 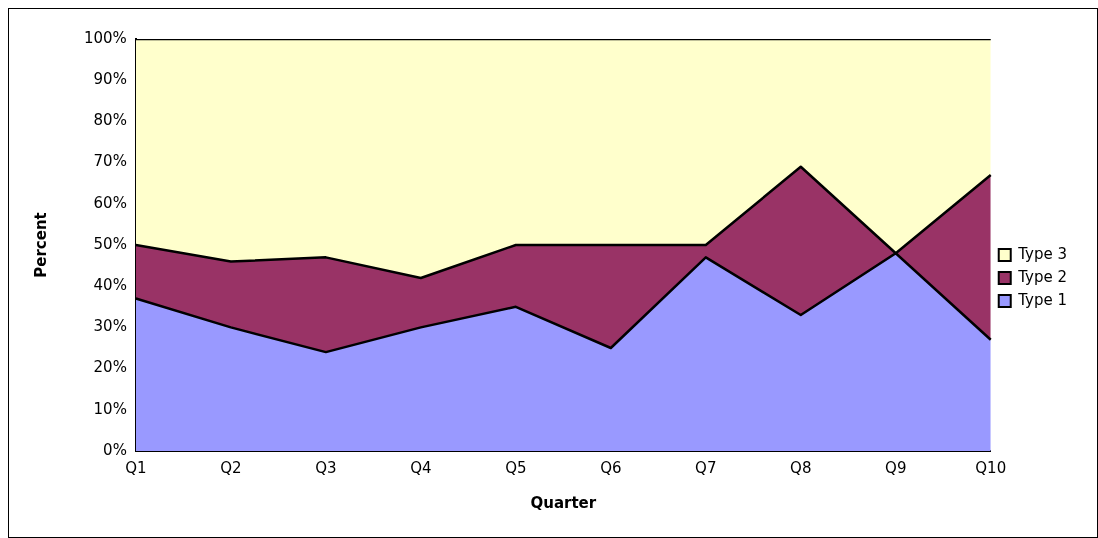 What do you see at coordinates (110, 408) in the screenshot?
I see `y-tick-label: 10%` at bounding box center [110, 408].